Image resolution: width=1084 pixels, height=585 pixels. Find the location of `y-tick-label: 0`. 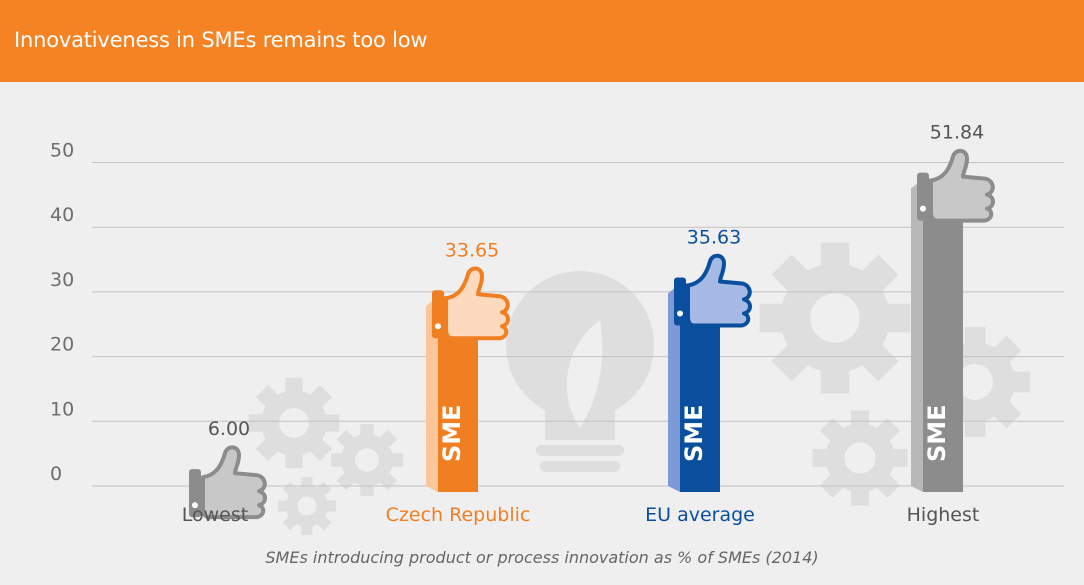

y-tick-label: 0 is located at coordinates (56, 474).